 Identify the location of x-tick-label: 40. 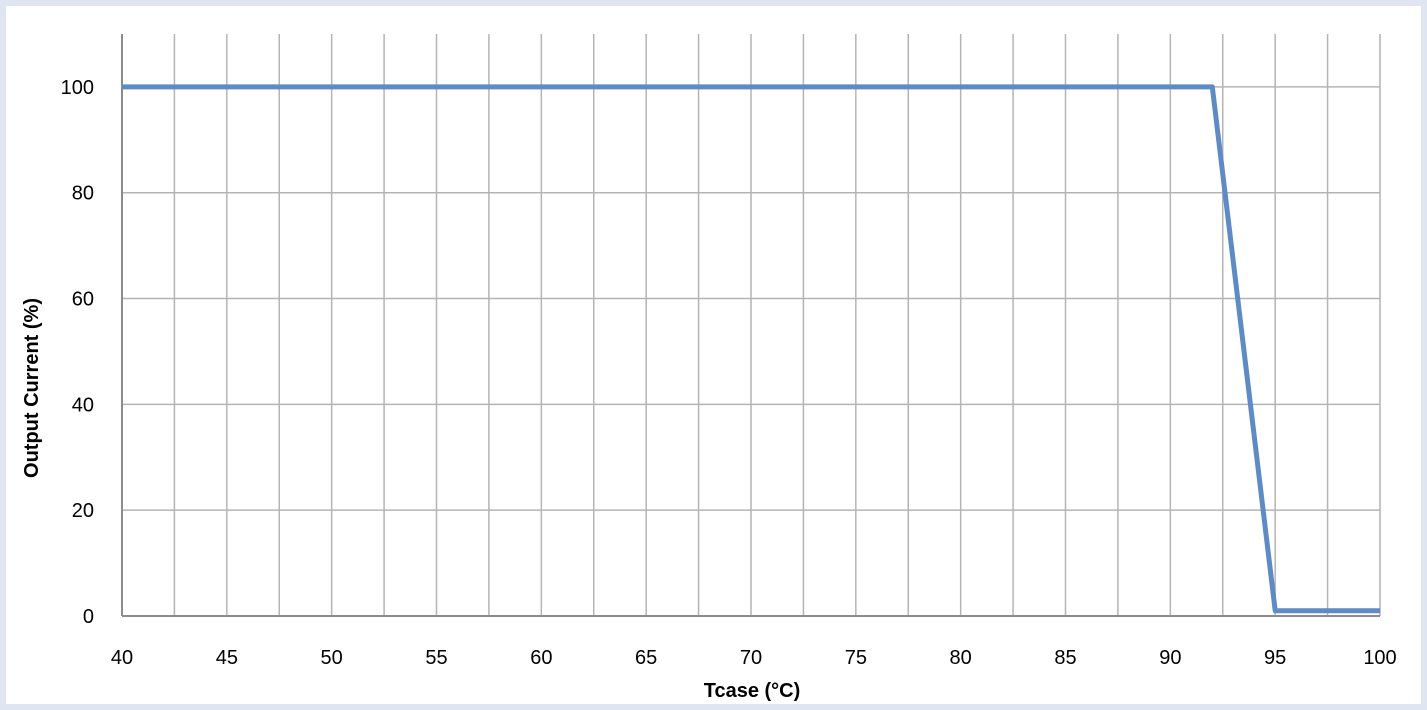
(122, 658).